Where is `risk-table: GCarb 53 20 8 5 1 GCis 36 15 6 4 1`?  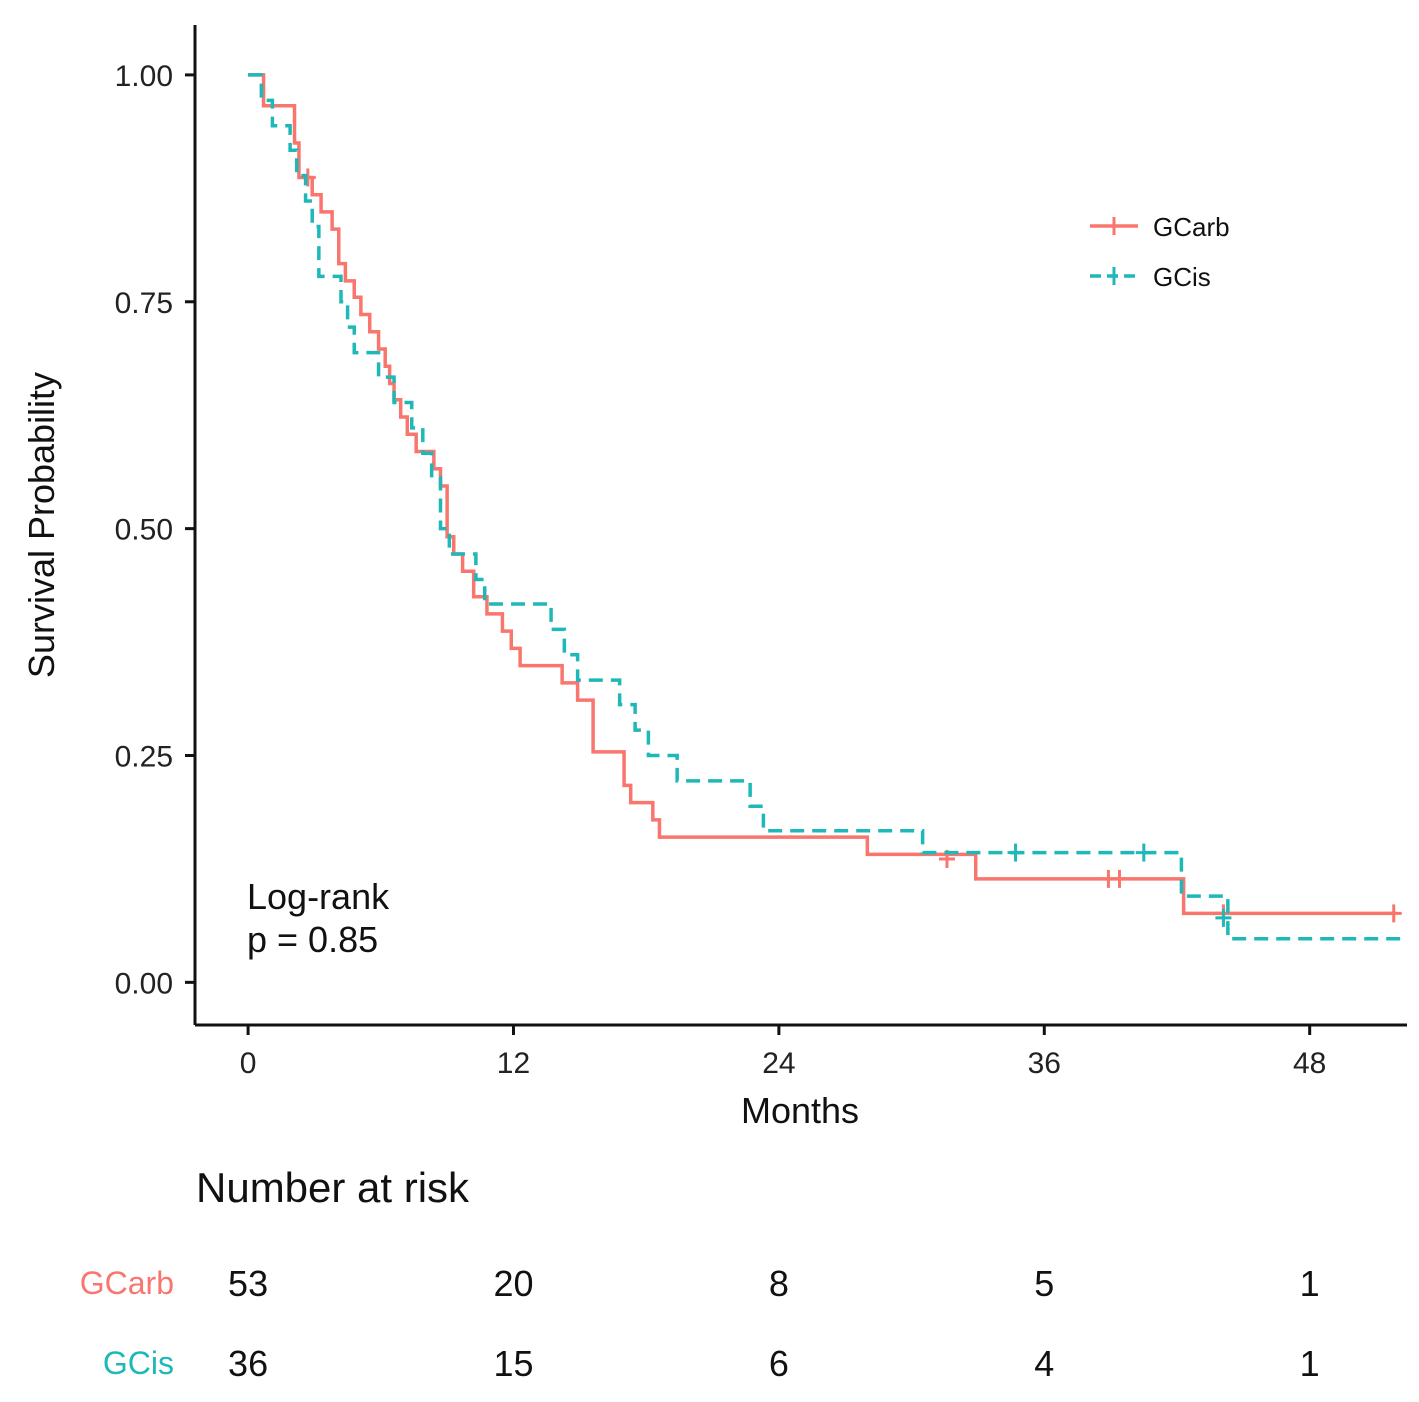 risk-table: GCarb 53 20 8 5 1 GCis 36 15 6 4 1 is located at coordinates (700, 1323).